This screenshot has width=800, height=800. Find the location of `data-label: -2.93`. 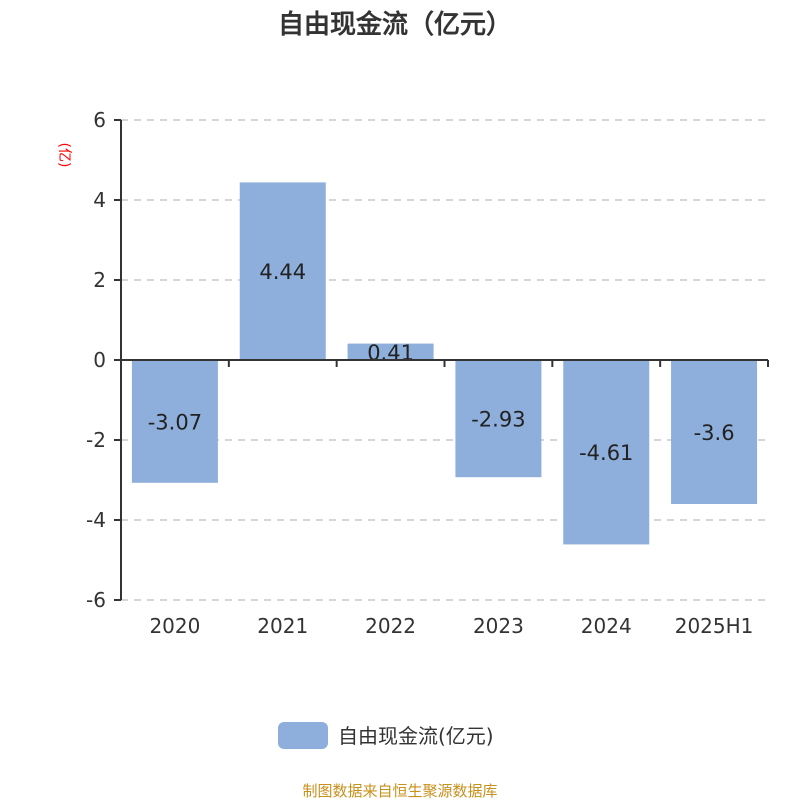

data-label: -2.93 is located at coordinates (498, 420).